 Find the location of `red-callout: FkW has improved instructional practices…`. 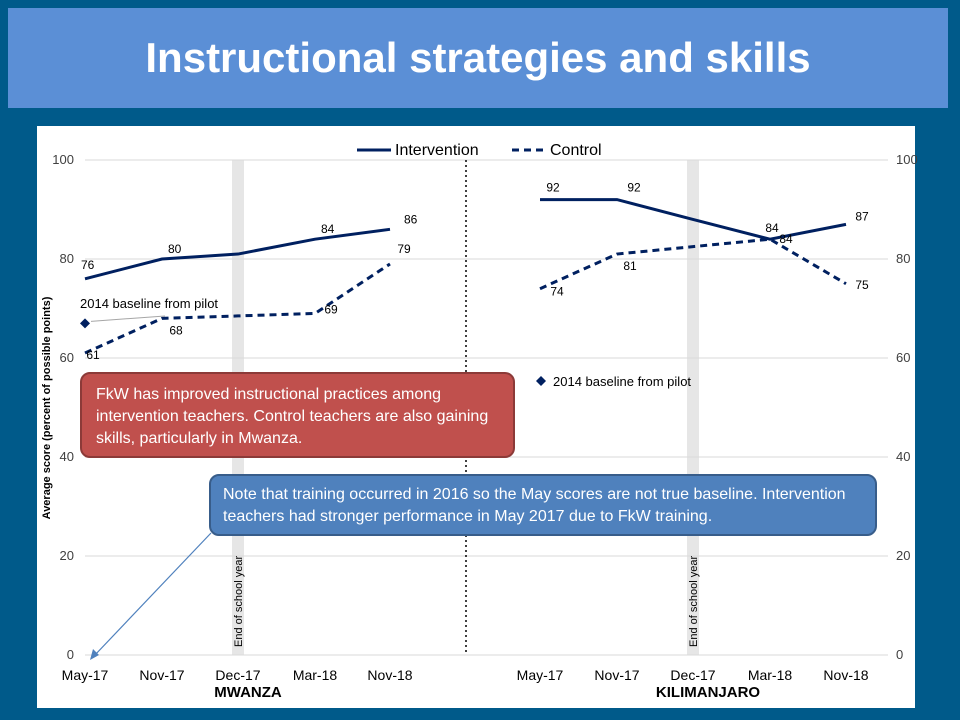

red-callout: FkW has improved instructional practices… is located at coordinates (297, 415).